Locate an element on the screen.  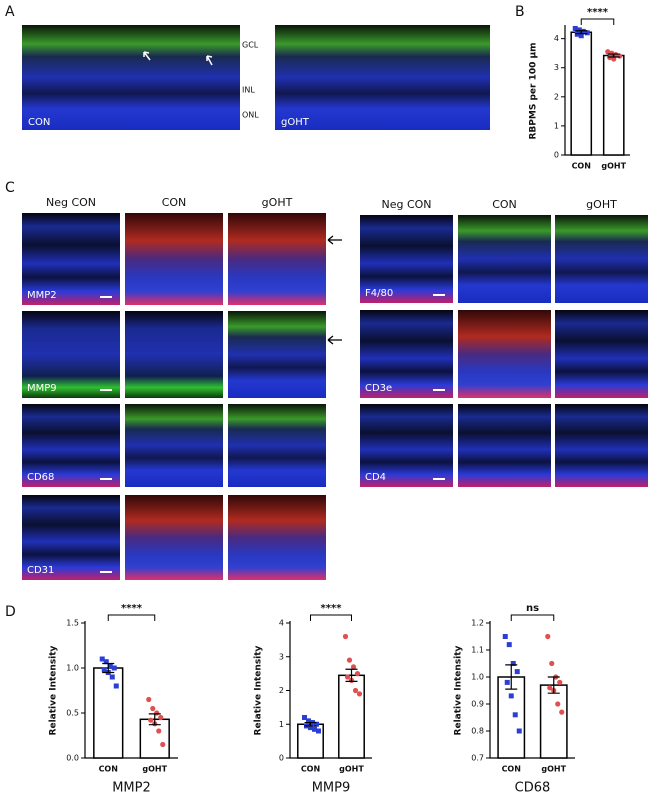
y-tick-label: 1.5 is located at coordinates (72, 623).